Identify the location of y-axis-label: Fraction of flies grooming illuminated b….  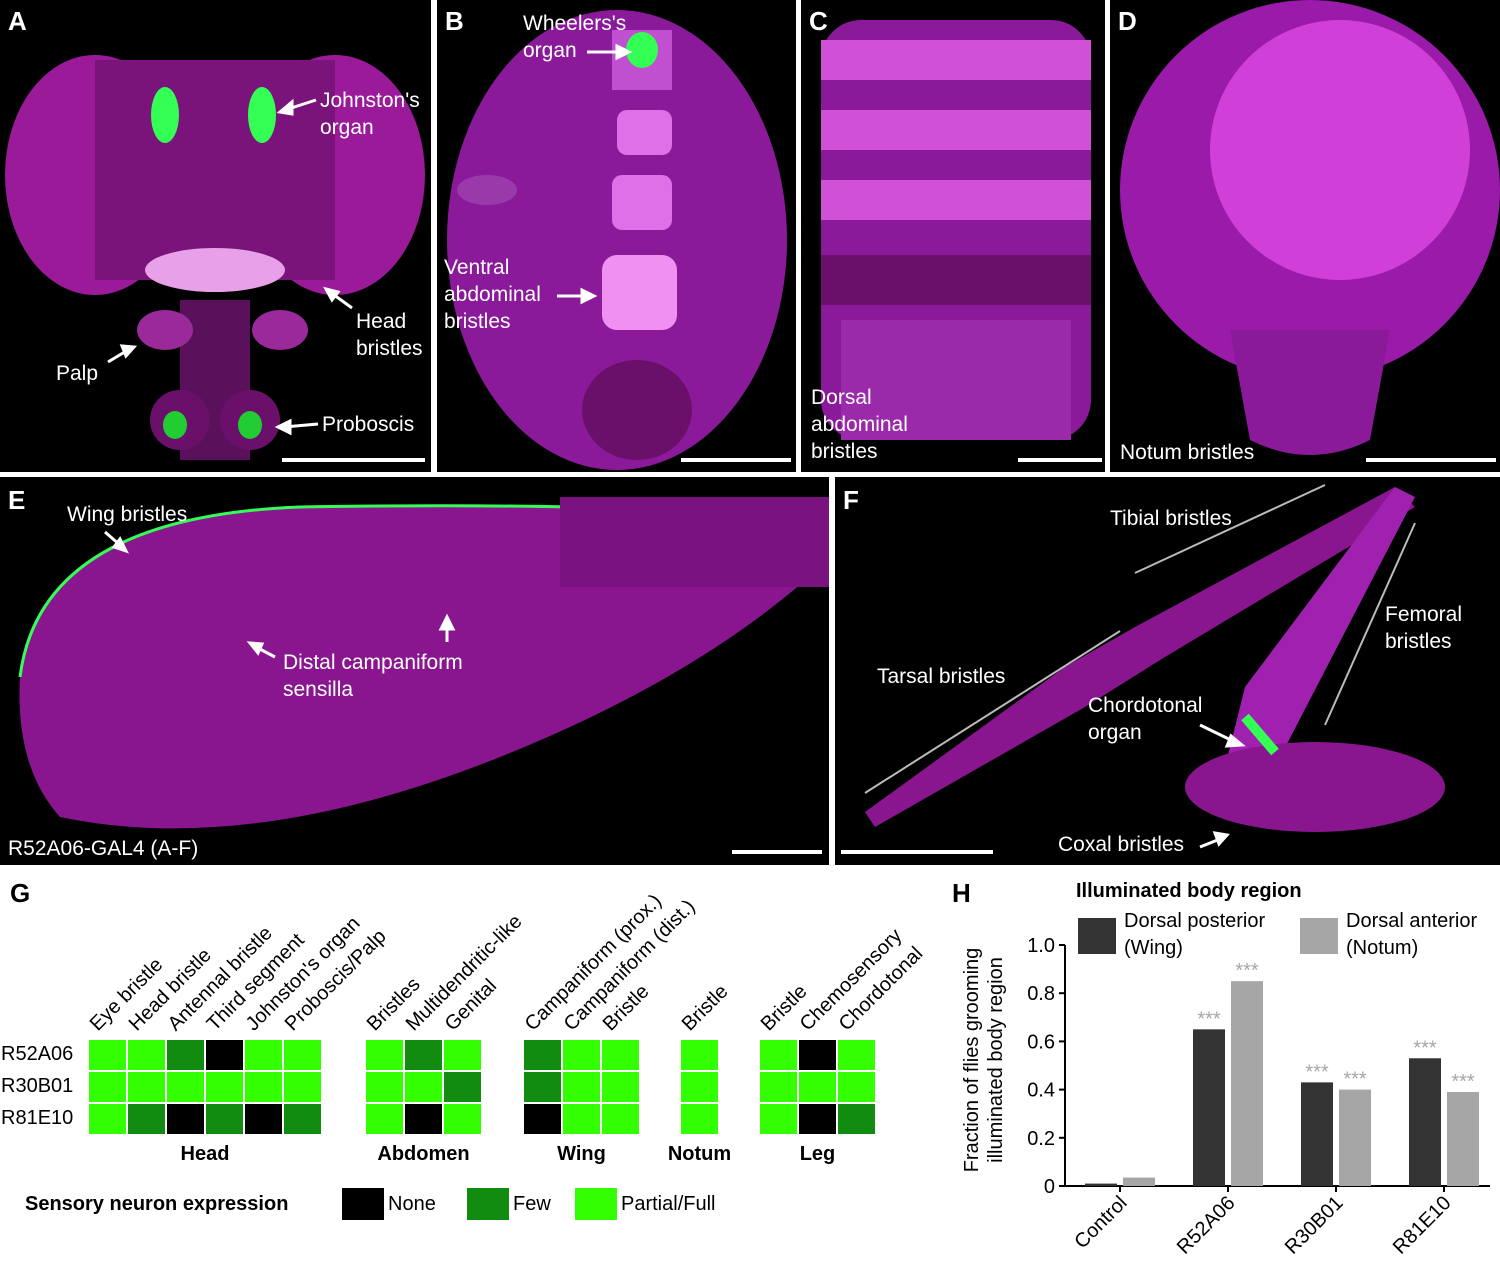
(984, 1060).